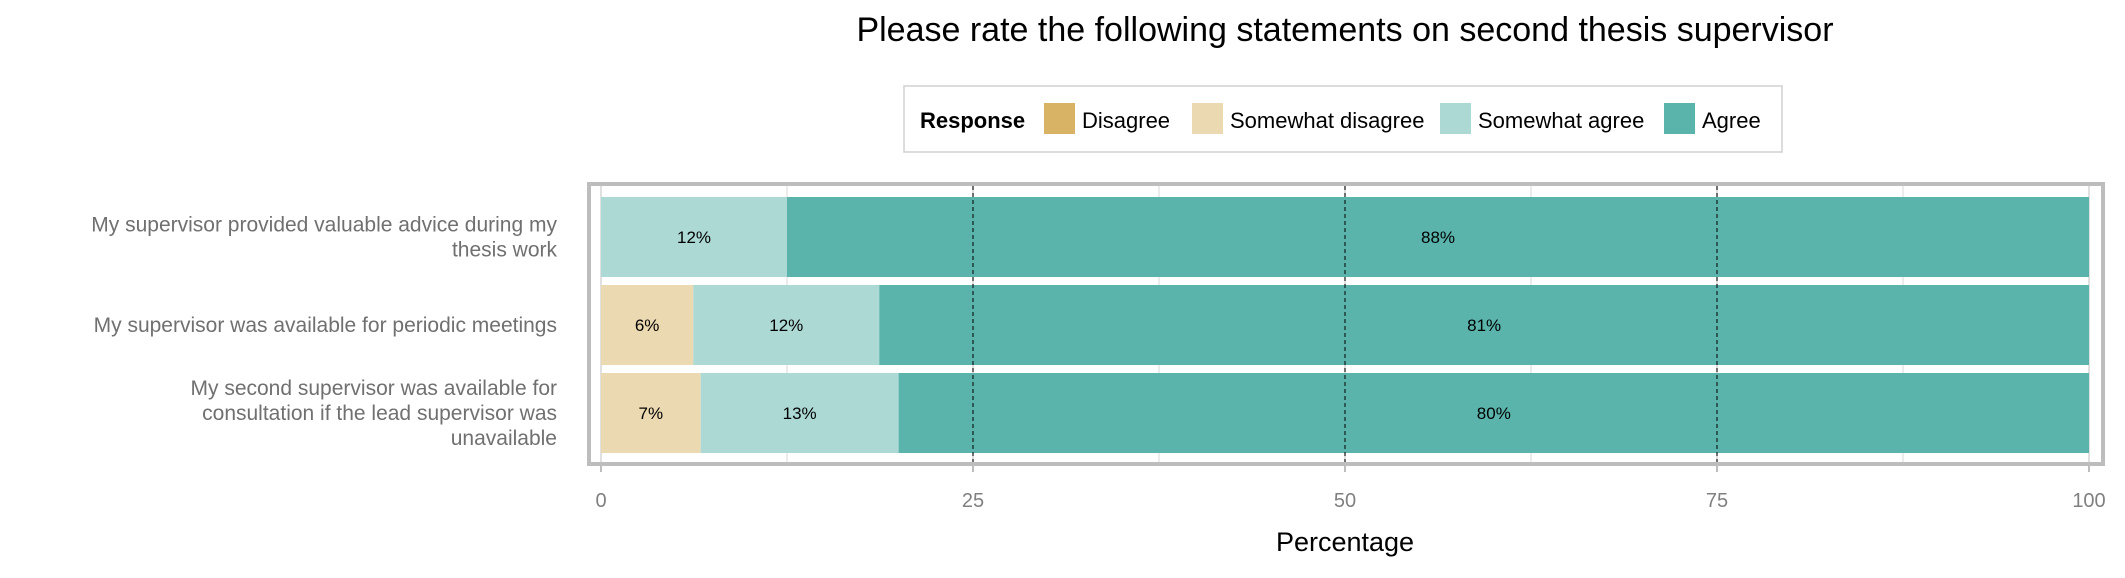 Image resolution: width=2125 pixels, height=578 pixels. Describe the element at coordinates (2088, 501) in the screenshot. I see `x-tick-label: 100` at that location.